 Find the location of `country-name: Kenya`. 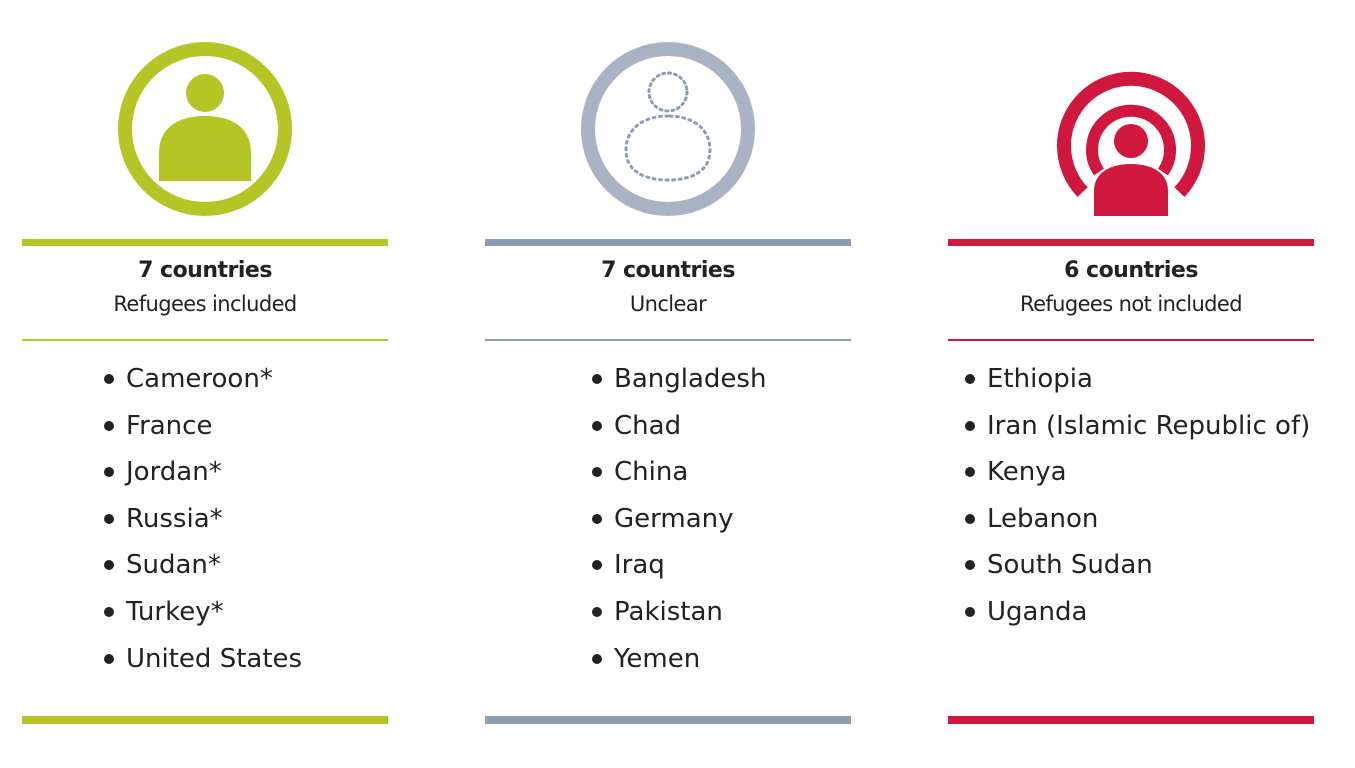

country-name: Kenya is located at coordinates (1027, 472).